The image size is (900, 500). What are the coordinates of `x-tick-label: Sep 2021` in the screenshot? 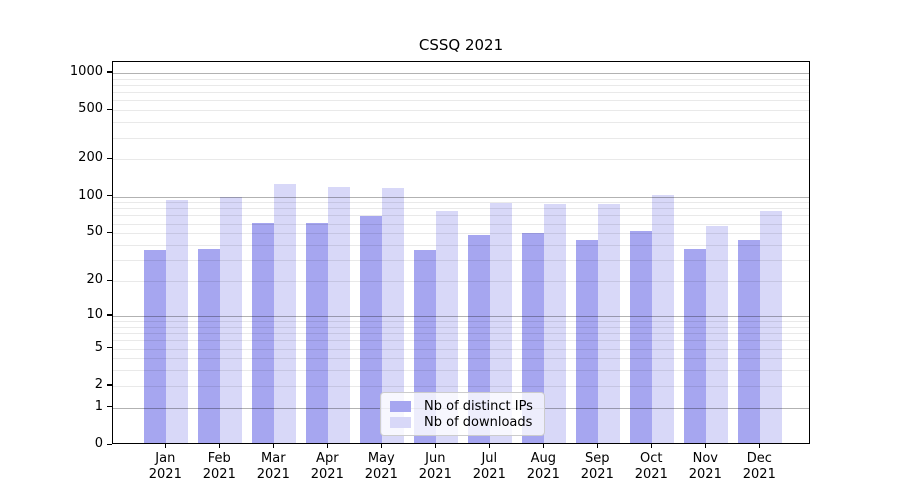 It's located at (597, 467).